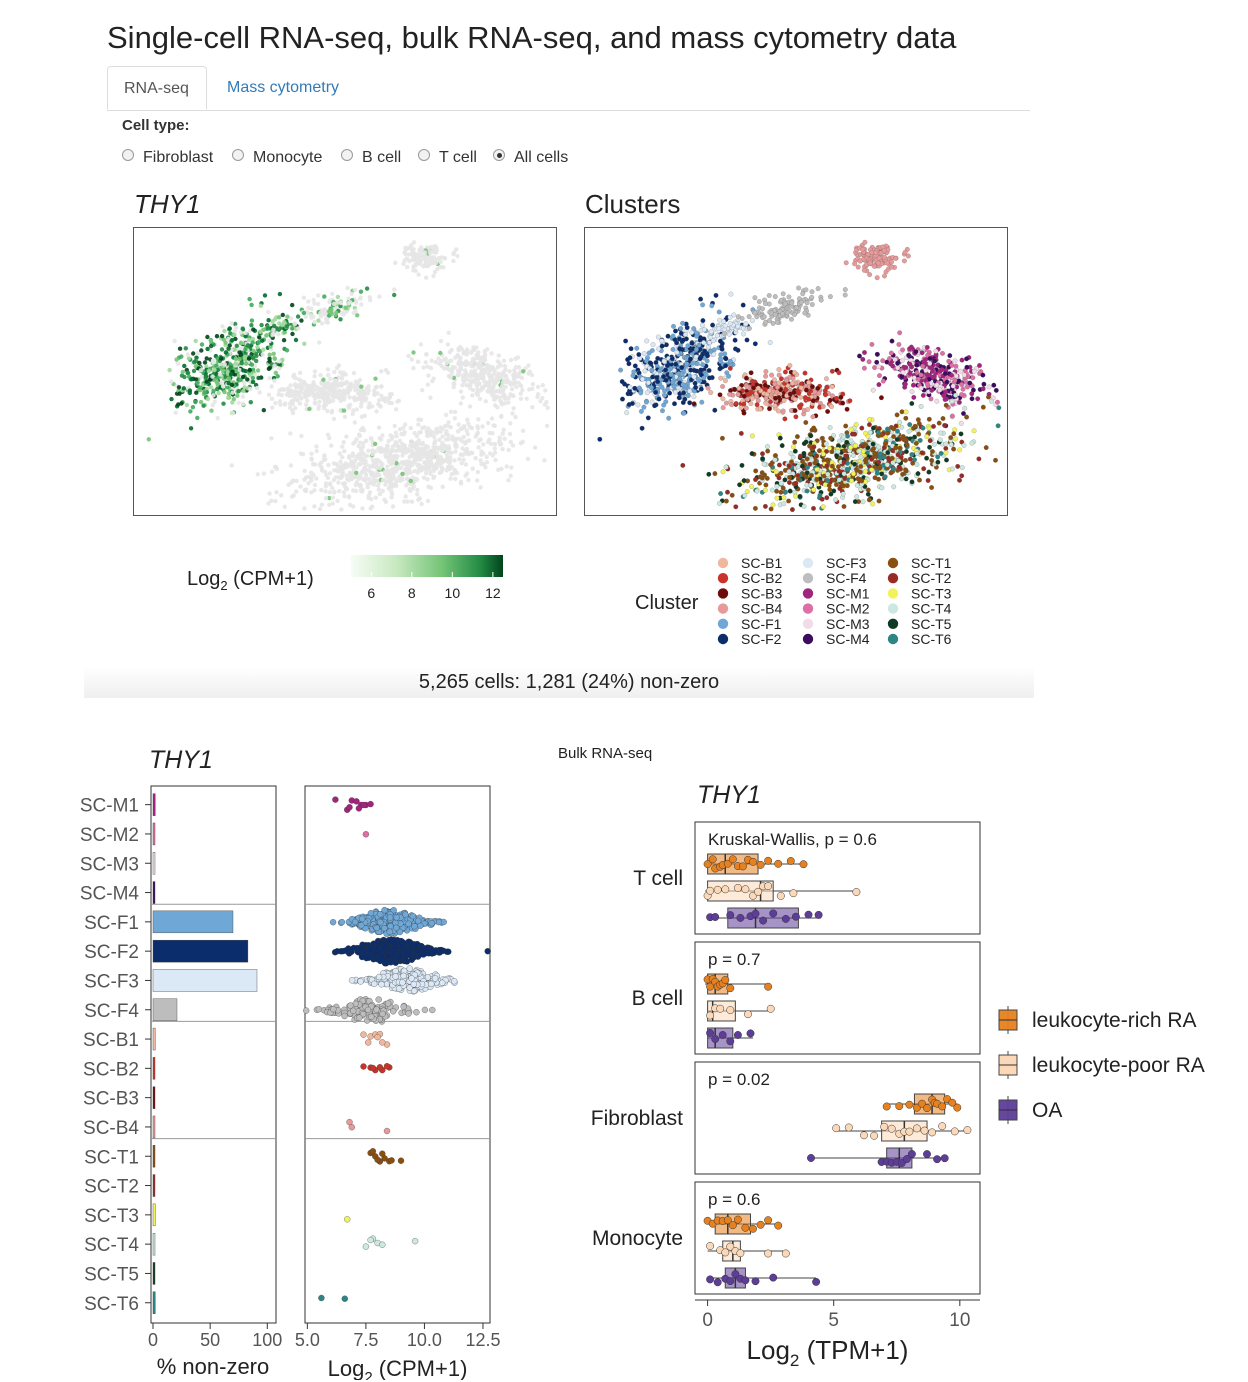  I want to click on tab-rna-seq: RNA-seq, so click(157, 88).